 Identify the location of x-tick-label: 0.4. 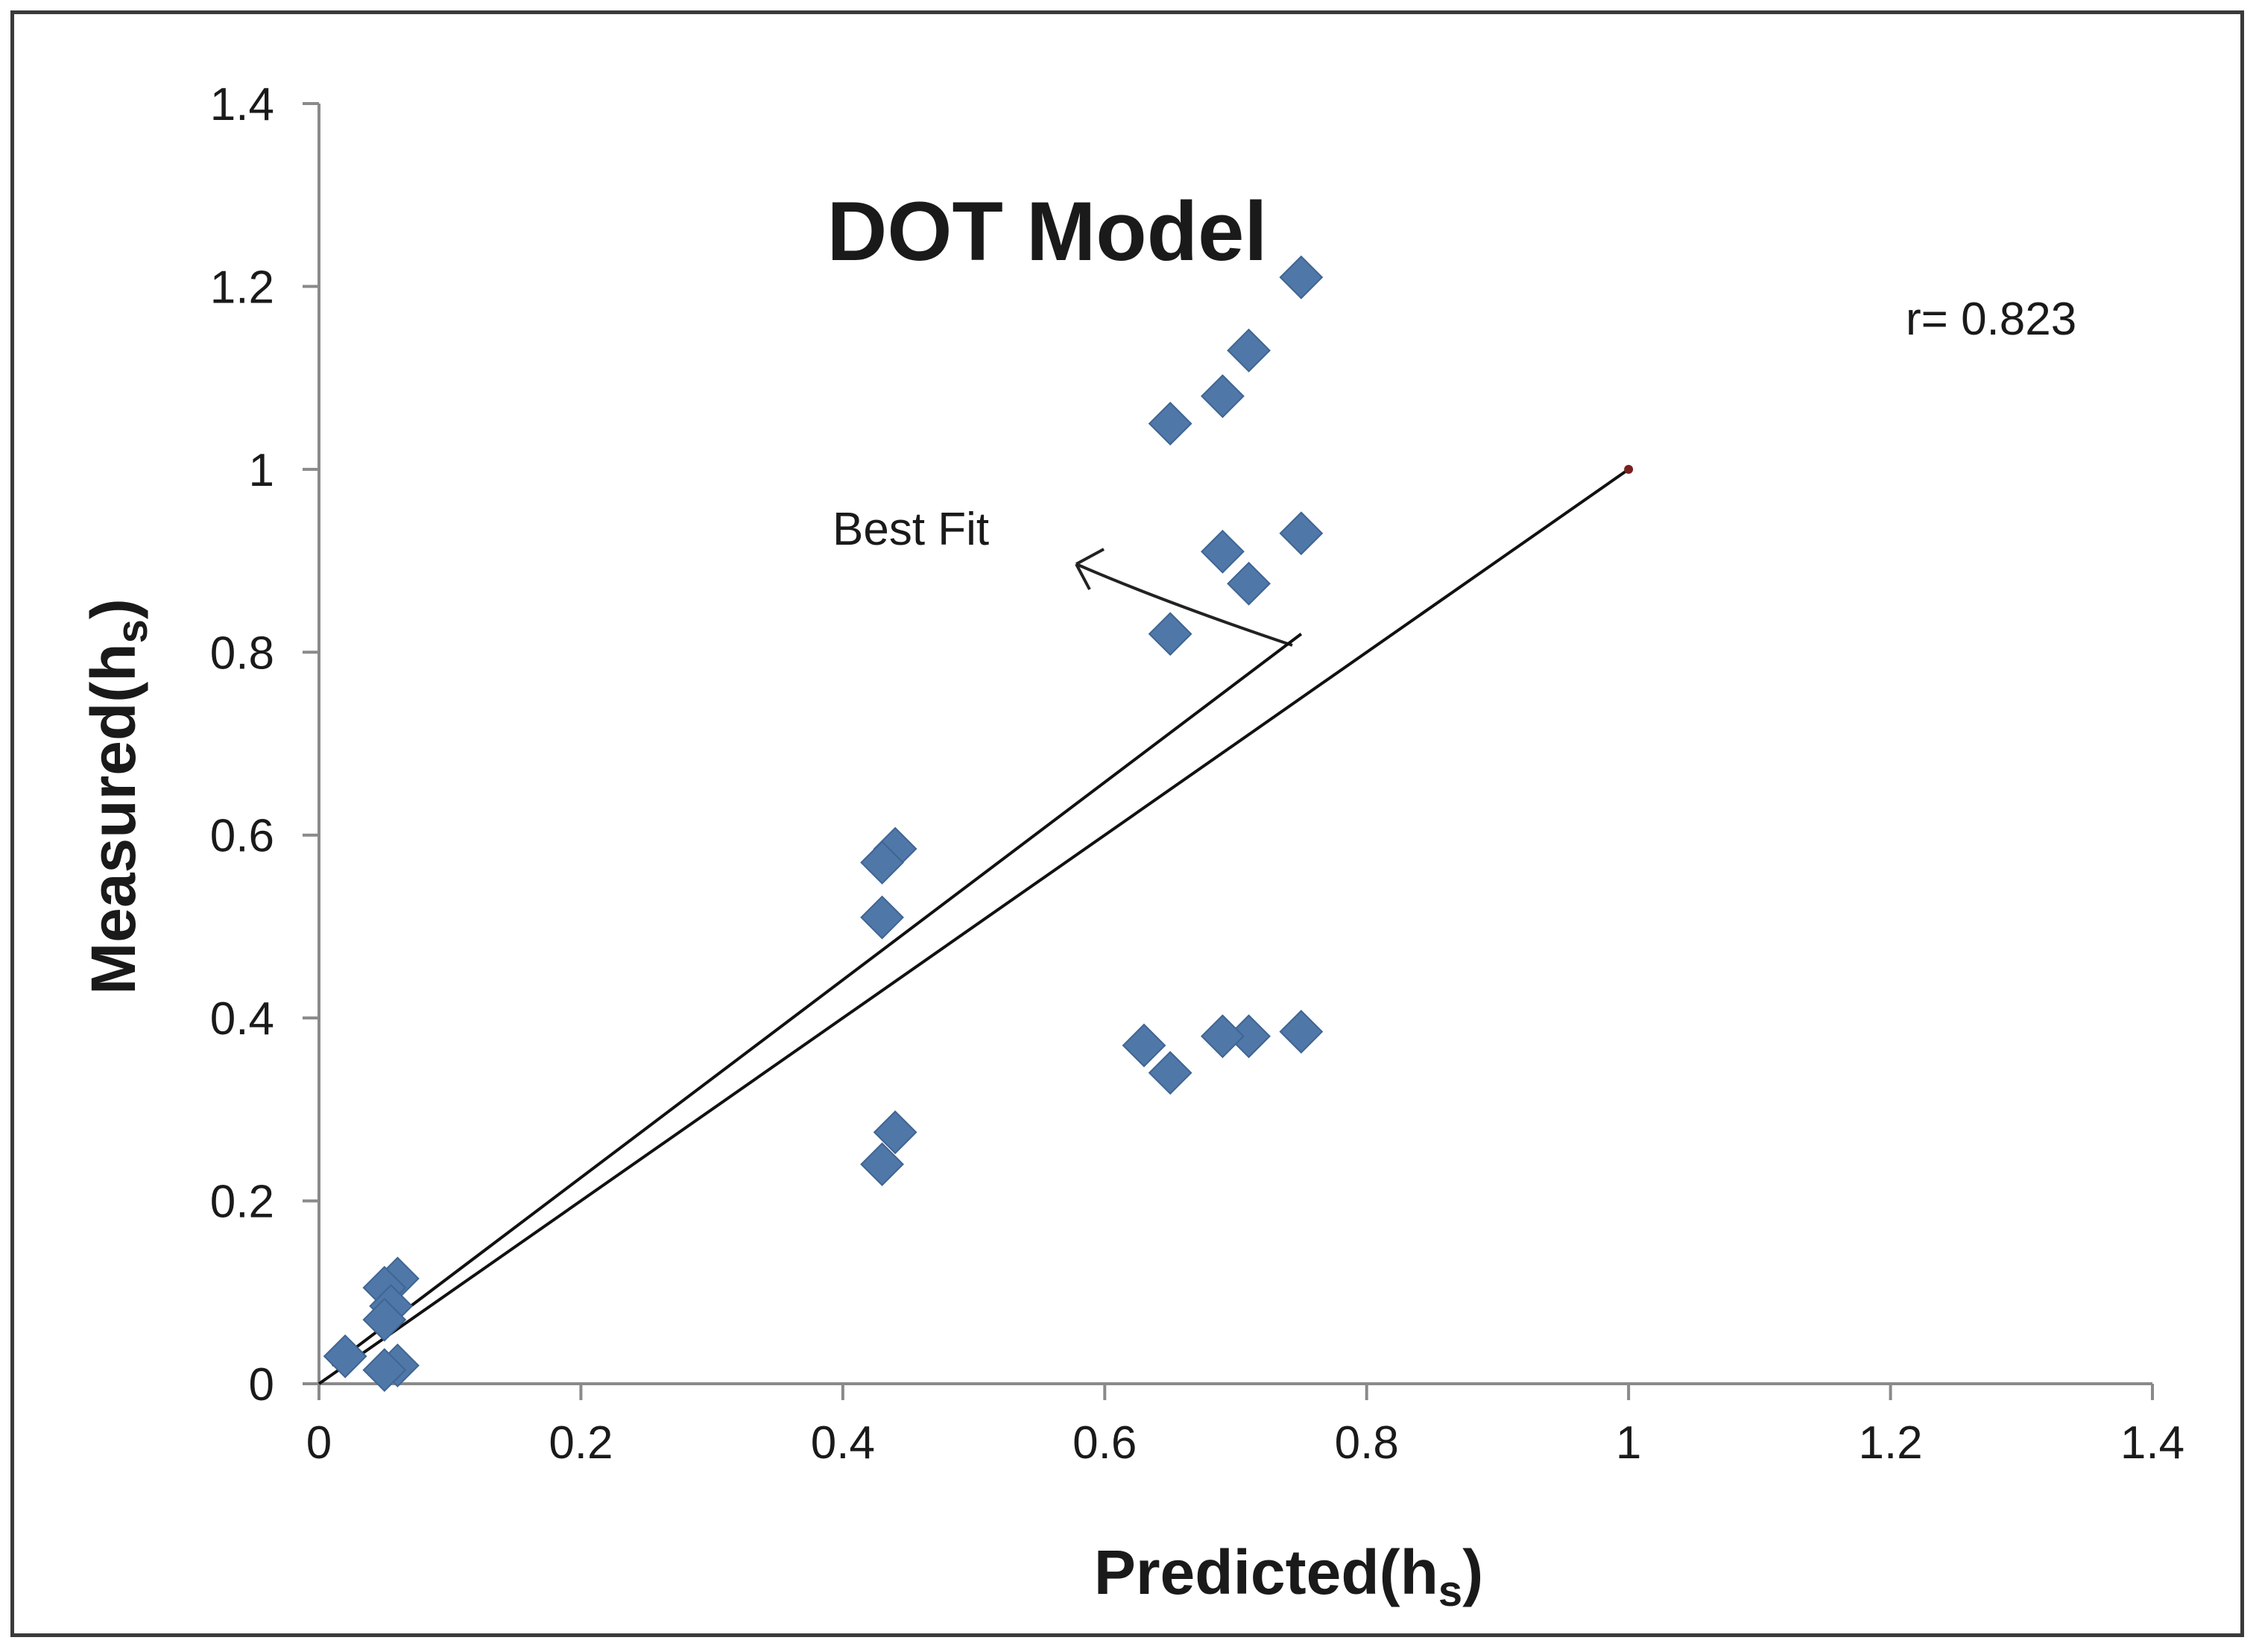
(843, 1443).